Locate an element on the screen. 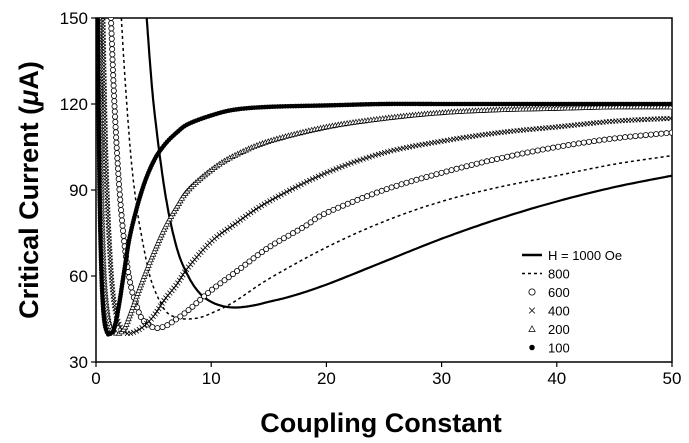  legend-item: 100 is located at coordinates (549, 348).